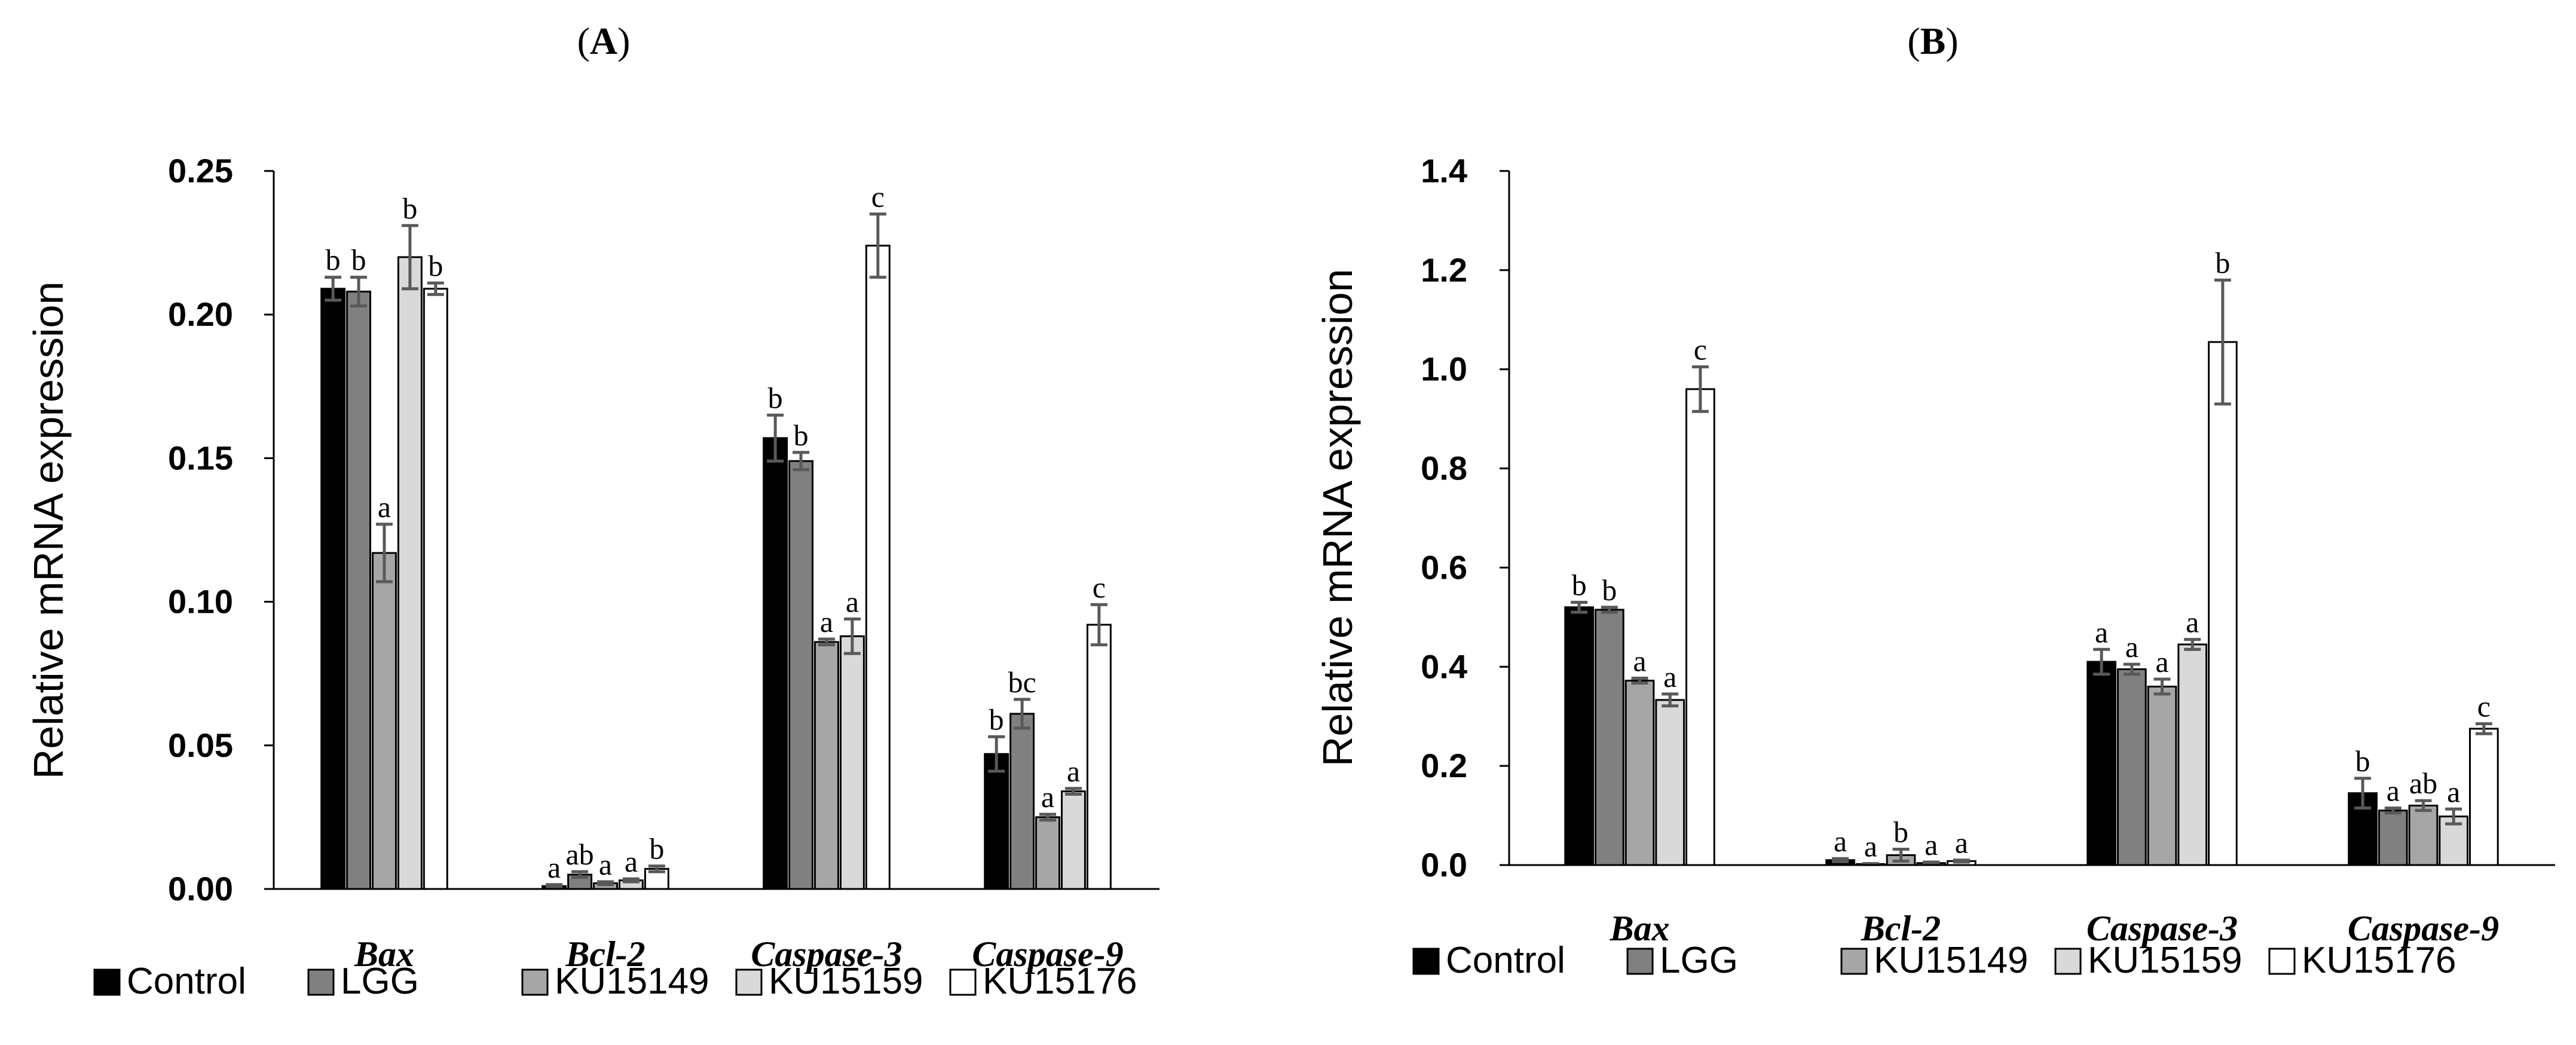 This screenshot has height=1045, width=2576. I want to click on panel-a-title: (A), so click(604, 41).